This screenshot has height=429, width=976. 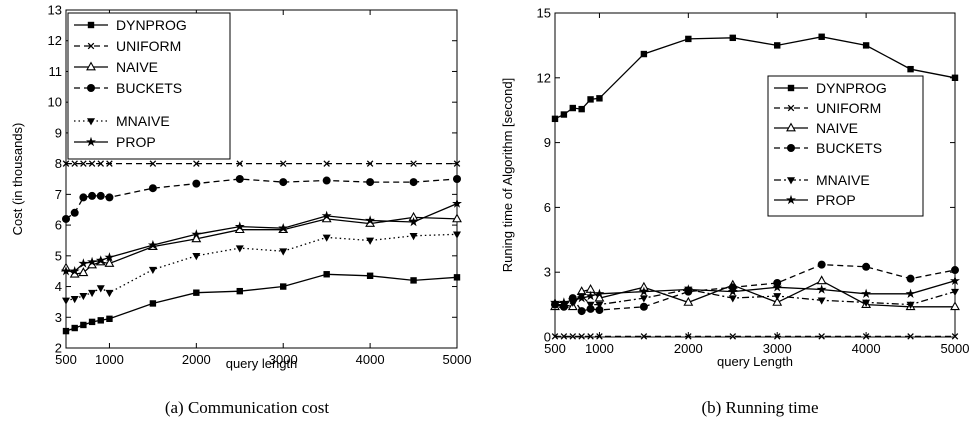 I want to click on legend-label: BUCKETS, so click(x=849, y=148).